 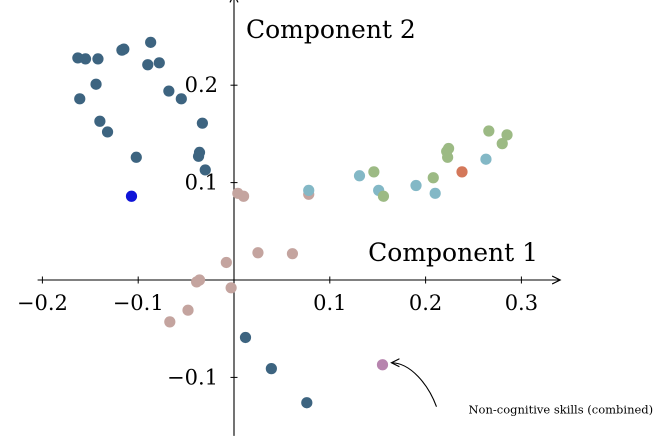 What do you see at coordinates (138, 303) in the screenshot?
I see `x-tick-label: −0.1` at bounding box center [138, 303].